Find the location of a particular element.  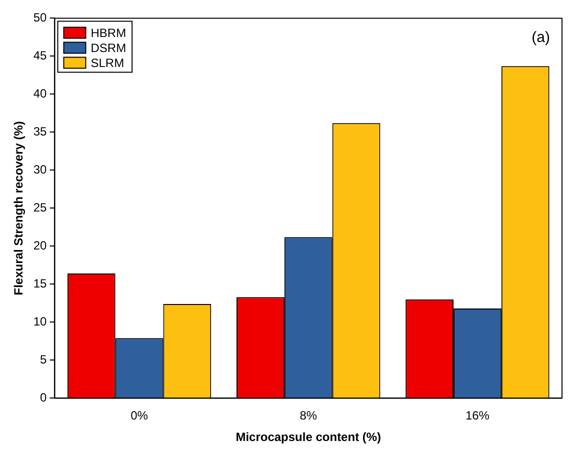

y-tick-label: 5 is located at coordinates (44, 359).